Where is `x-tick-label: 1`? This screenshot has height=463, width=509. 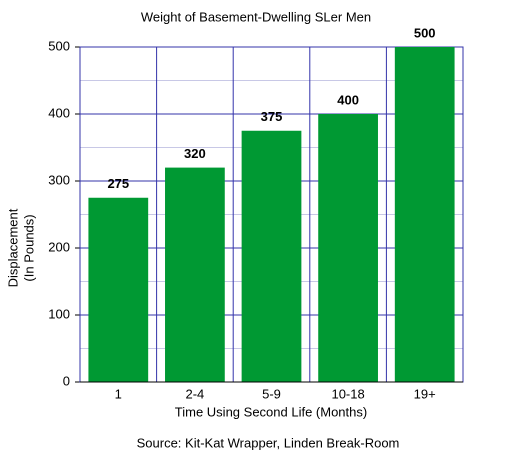 x-tick-label: 1 is located at coordinates (118, 393).